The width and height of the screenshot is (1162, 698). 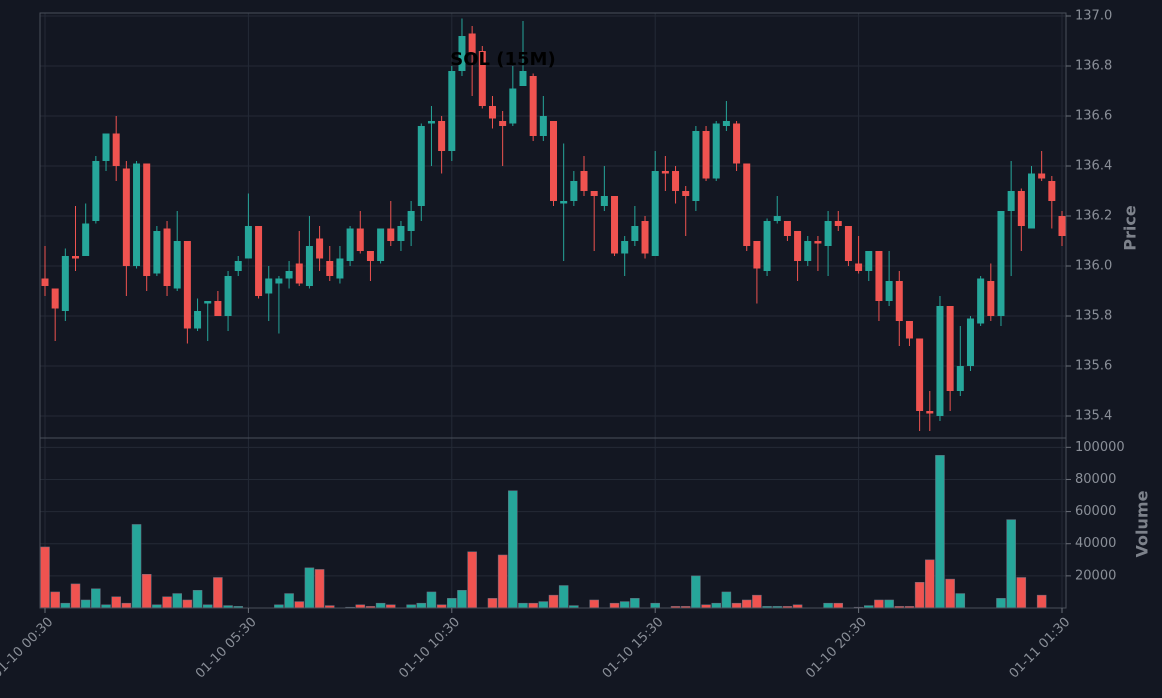 What do you see at coordinates (1093, 266) in the screenshot?
I see `y-tick-label: 136.0` at bounding box center [1093, 266].